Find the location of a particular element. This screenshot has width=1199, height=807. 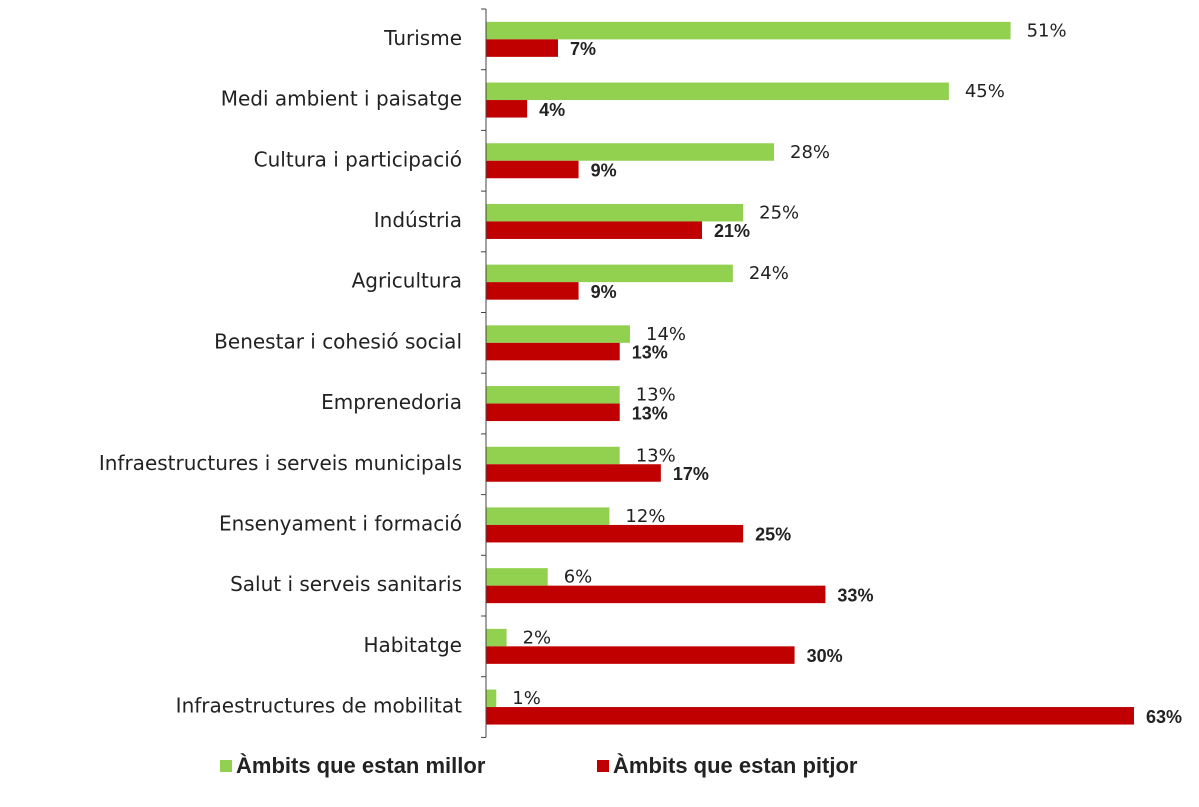

data-label: 4% is located at coordinates (552, 110).